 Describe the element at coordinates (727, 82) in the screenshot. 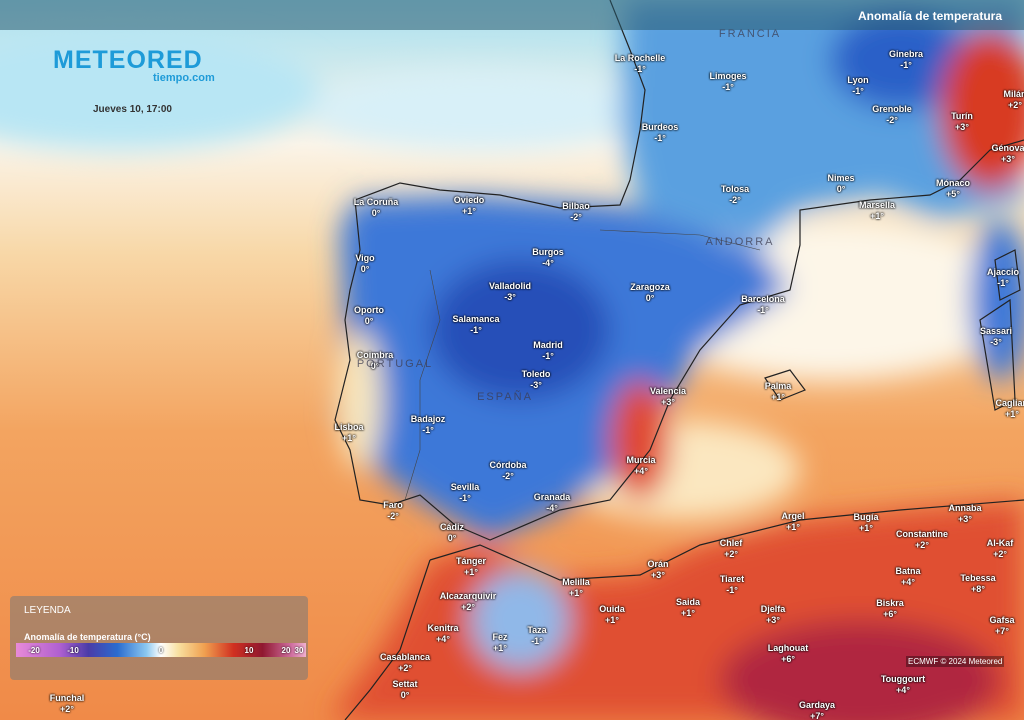

I see `city-label: Limoges -1°` at that location.